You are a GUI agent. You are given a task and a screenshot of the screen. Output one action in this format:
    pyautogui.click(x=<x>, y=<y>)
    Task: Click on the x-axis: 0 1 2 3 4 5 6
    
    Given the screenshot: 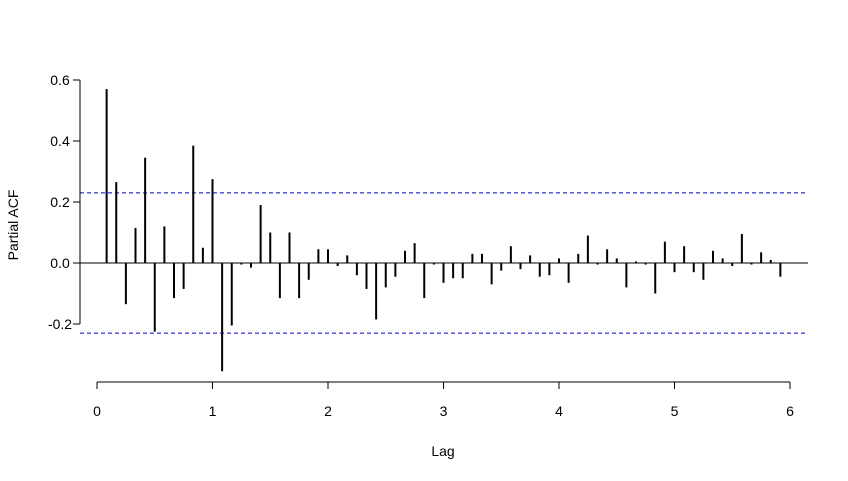 What is the action you would take?
    pyautogui.click(x=443, y=400)
    